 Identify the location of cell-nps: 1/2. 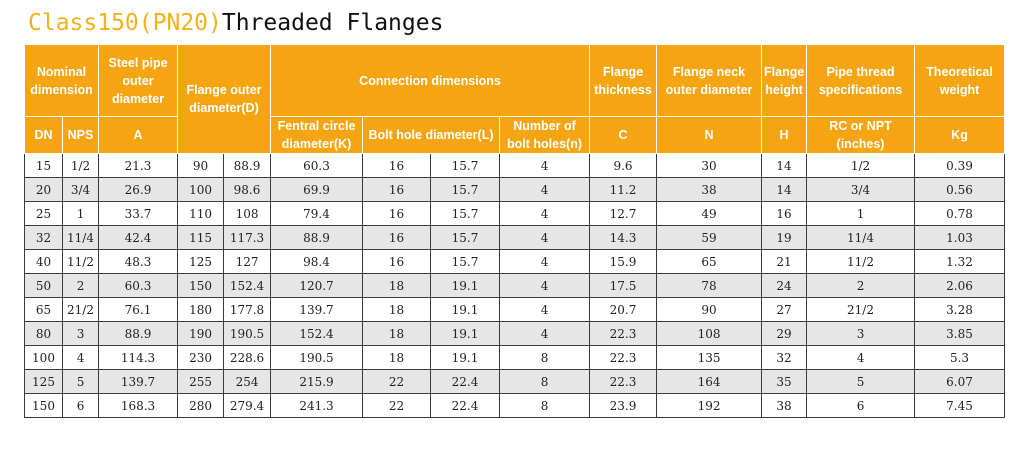
(80, 165).